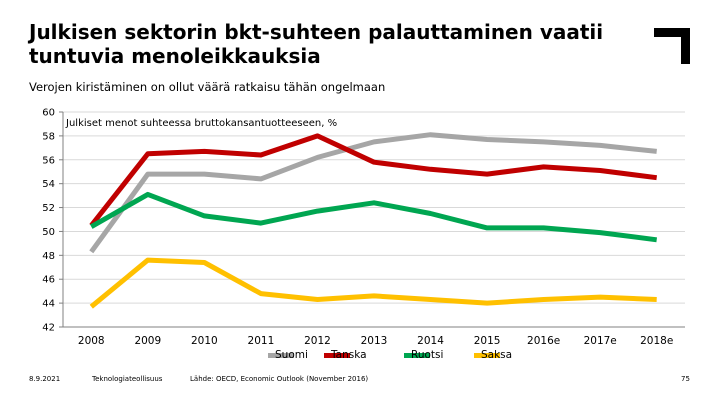 This screenshot has width=720, height=405. I want to click on x-tick-label: 2011, so click(261, 341).